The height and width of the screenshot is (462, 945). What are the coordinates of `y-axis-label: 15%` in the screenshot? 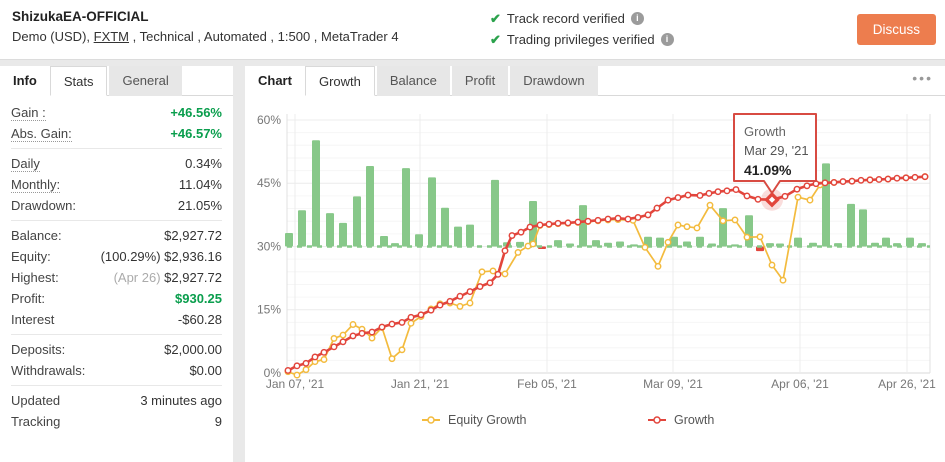 It's located at (269, 310).